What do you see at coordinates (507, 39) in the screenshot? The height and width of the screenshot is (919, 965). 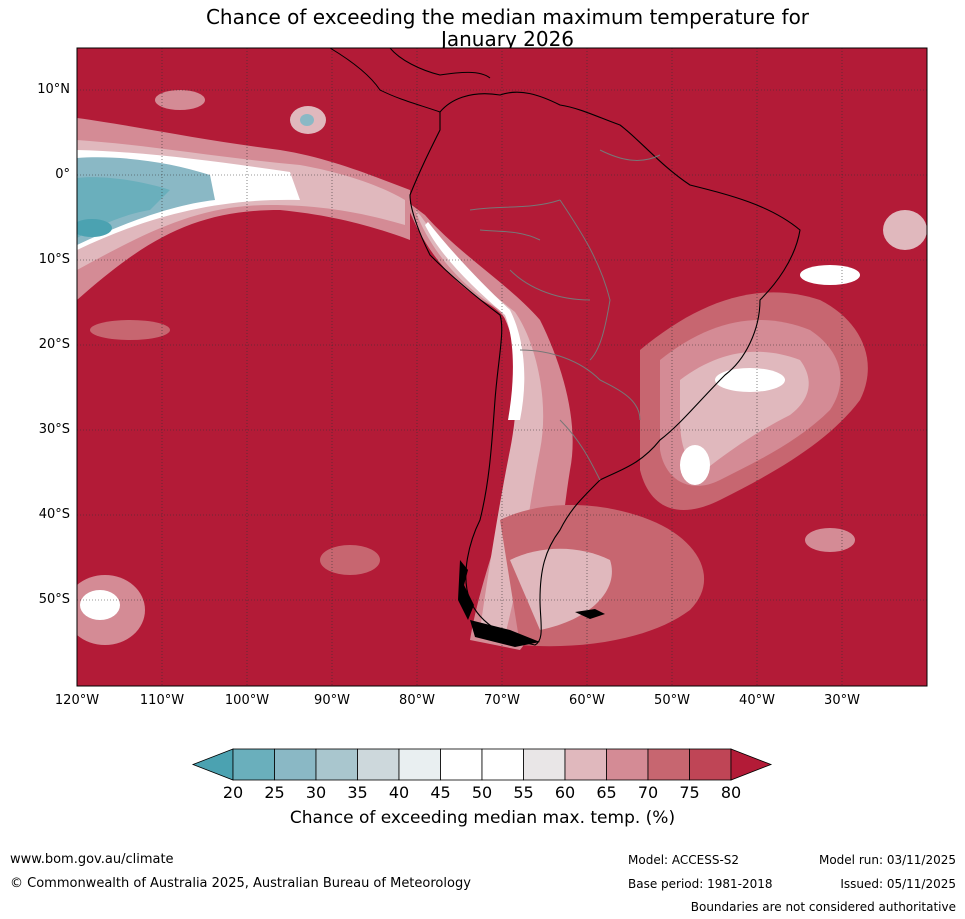 I see `map-title-line2: January 2026` at bounding box center [507, 39].